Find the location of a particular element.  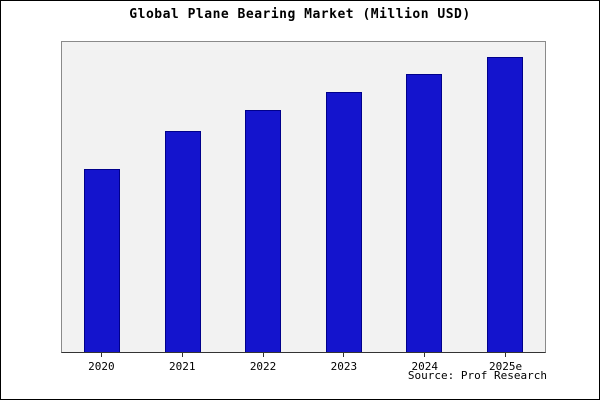

bar-2021 is located at coordinates (182, 241).